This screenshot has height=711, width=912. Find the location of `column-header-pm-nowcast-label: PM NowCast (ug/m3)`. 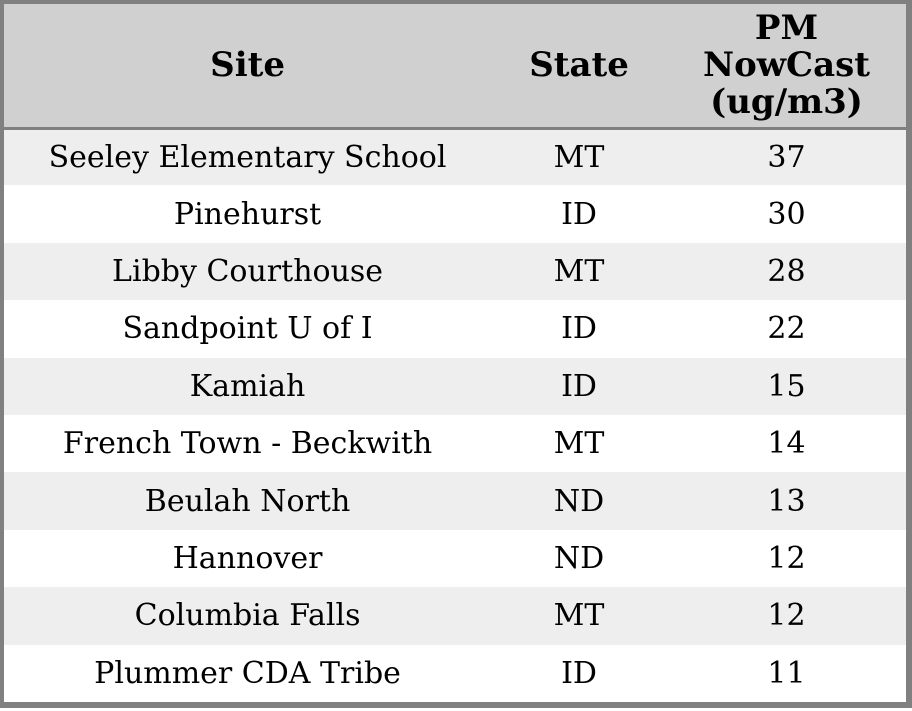

column-header-pm-nowcast-label: PM NowCast (ug/m3) is located at coordinates (786, 64).